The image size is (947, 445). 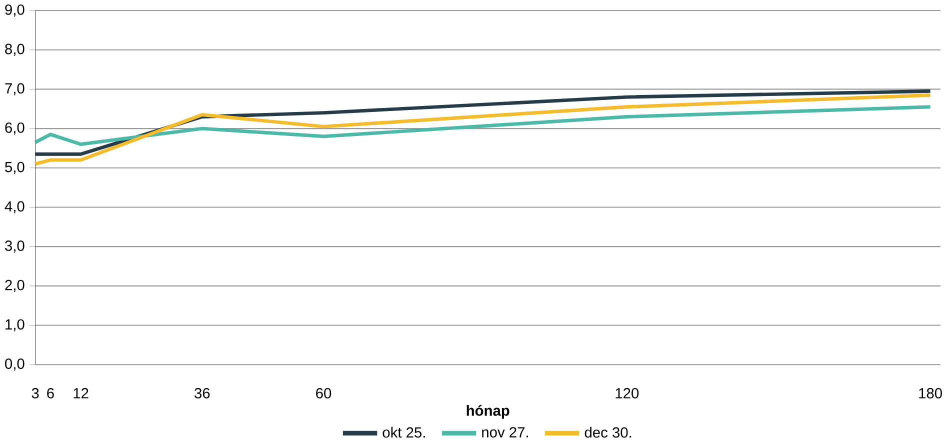 What do you see at coordinates (81, 393) in the screenshot?
I see `x-tick-label: 12` at bounding box center [81, 393].